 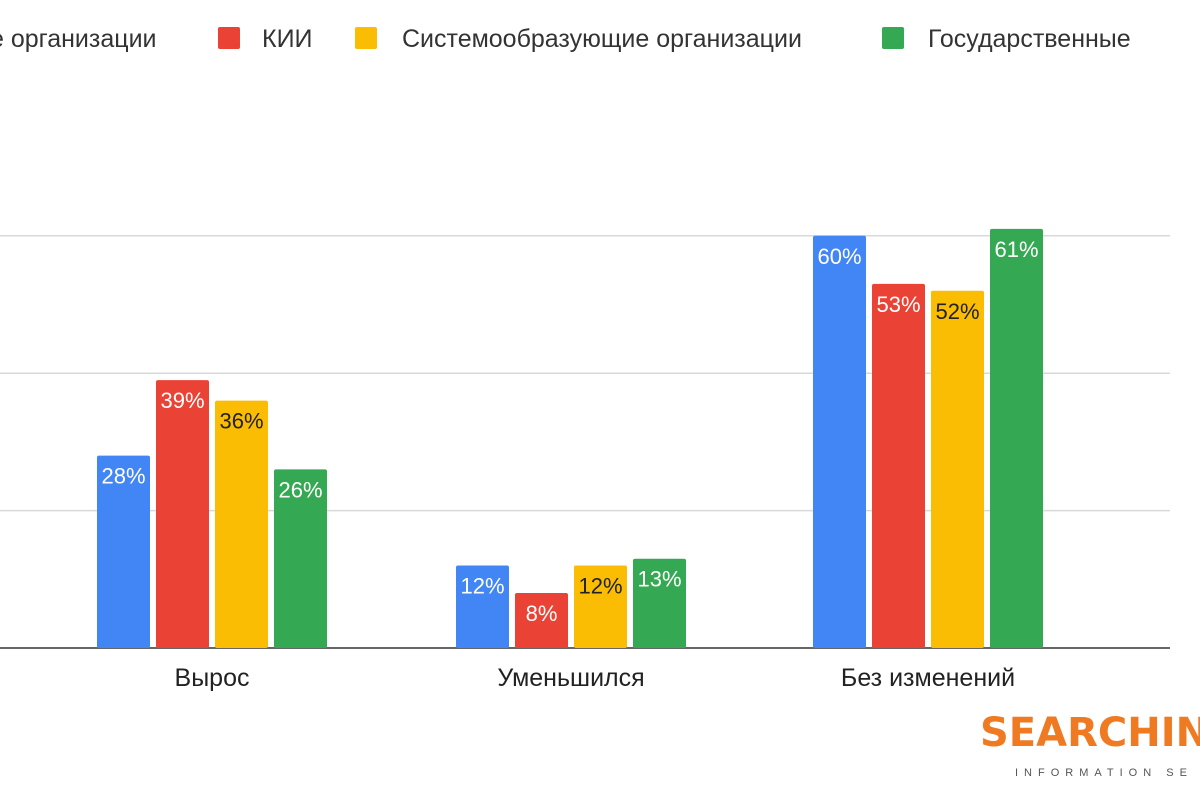 I want to click on data-label: 53%, so click(x=898, y=304).